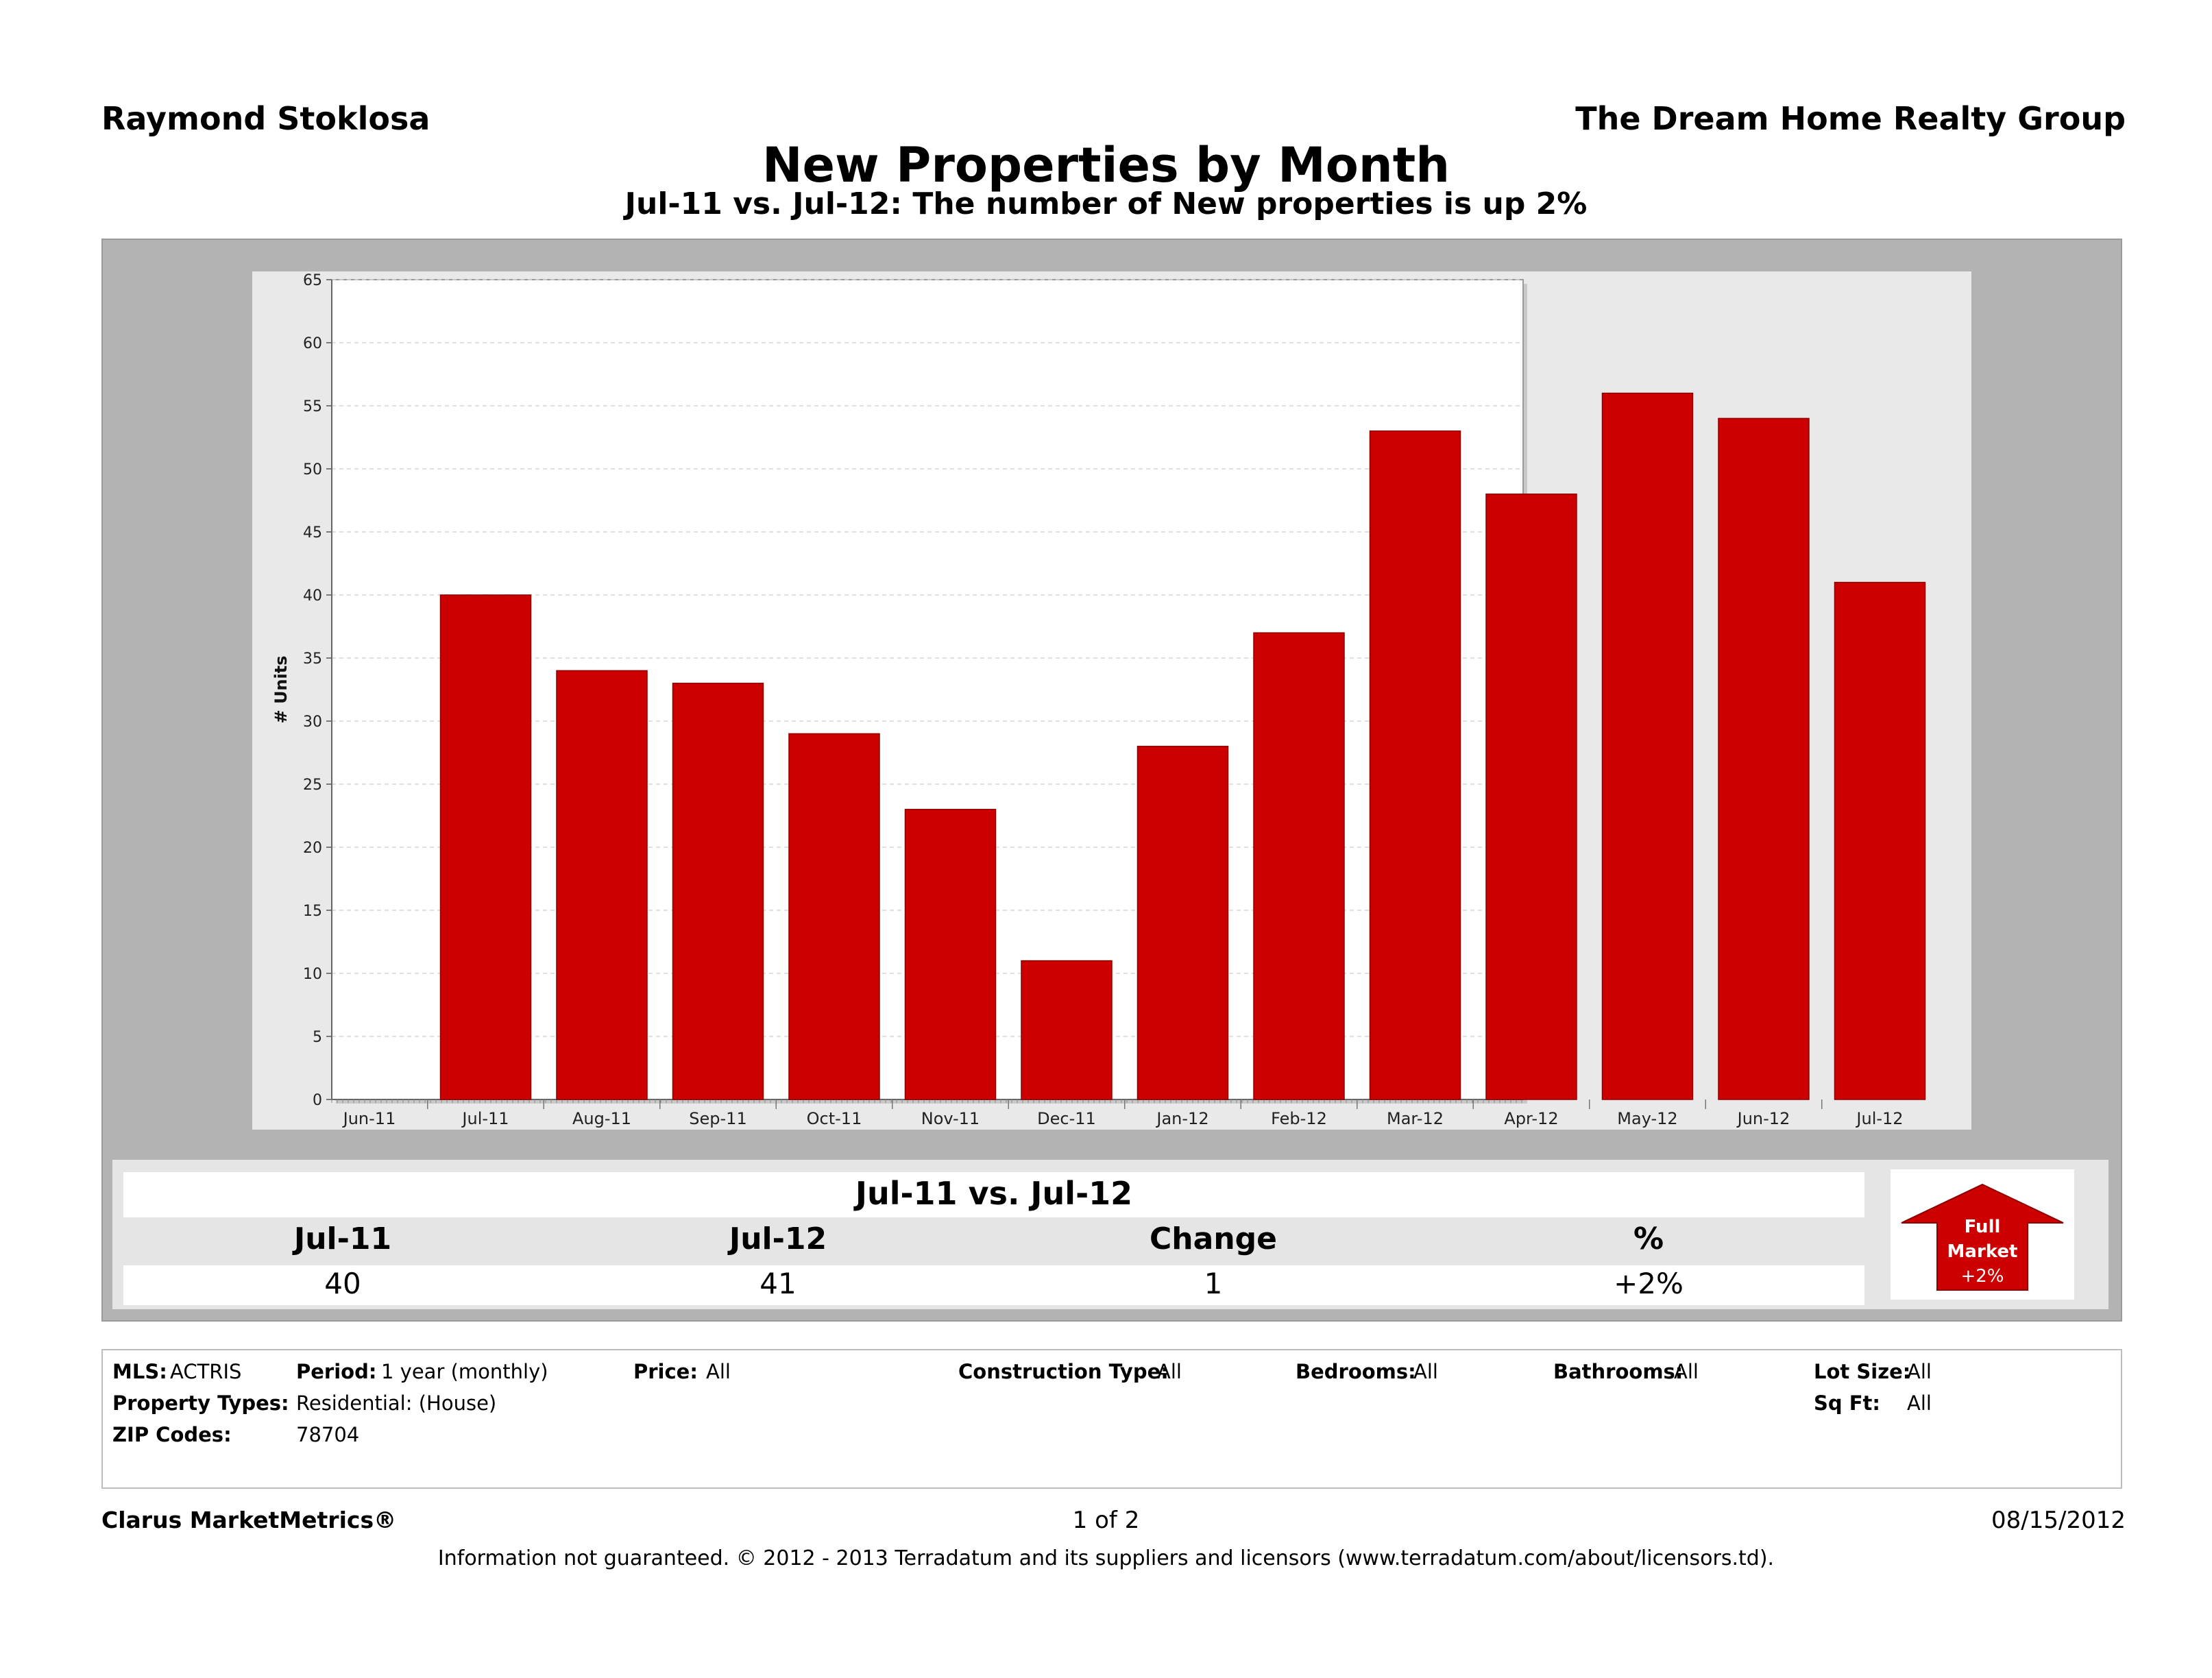  What do you see at coordinates (1214, 1238) in the screenshot?
I see `summary-label-change: Change` at bounding box center [1214, 1238].